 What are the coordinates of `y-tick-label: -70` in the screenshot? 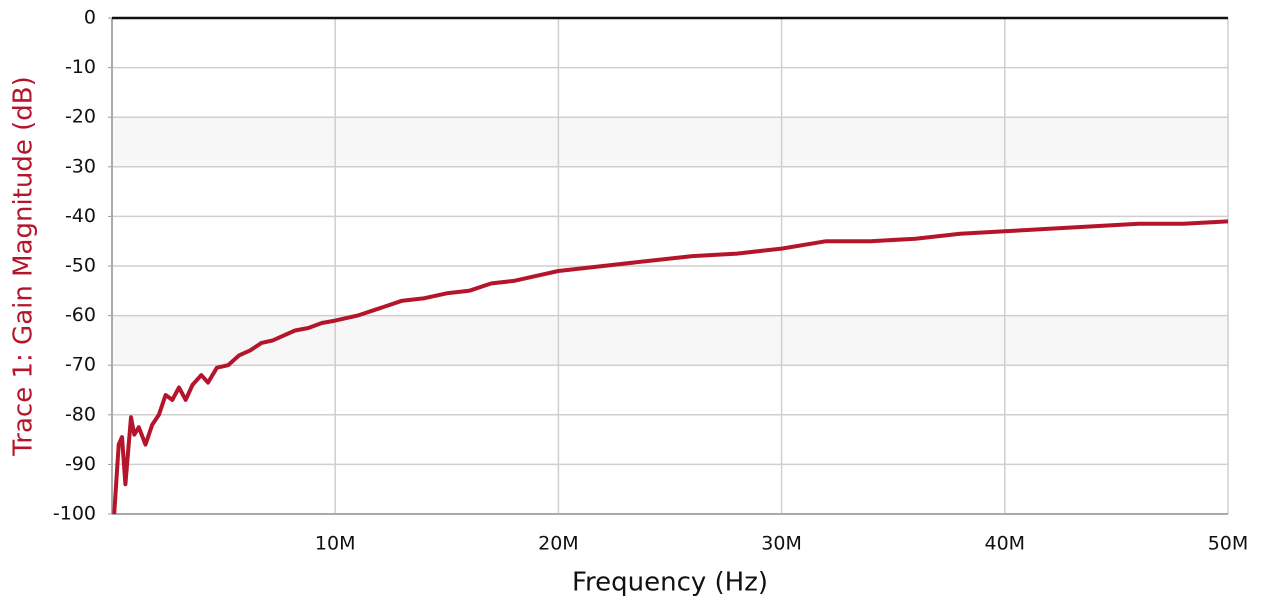 It's located at (80, 365).